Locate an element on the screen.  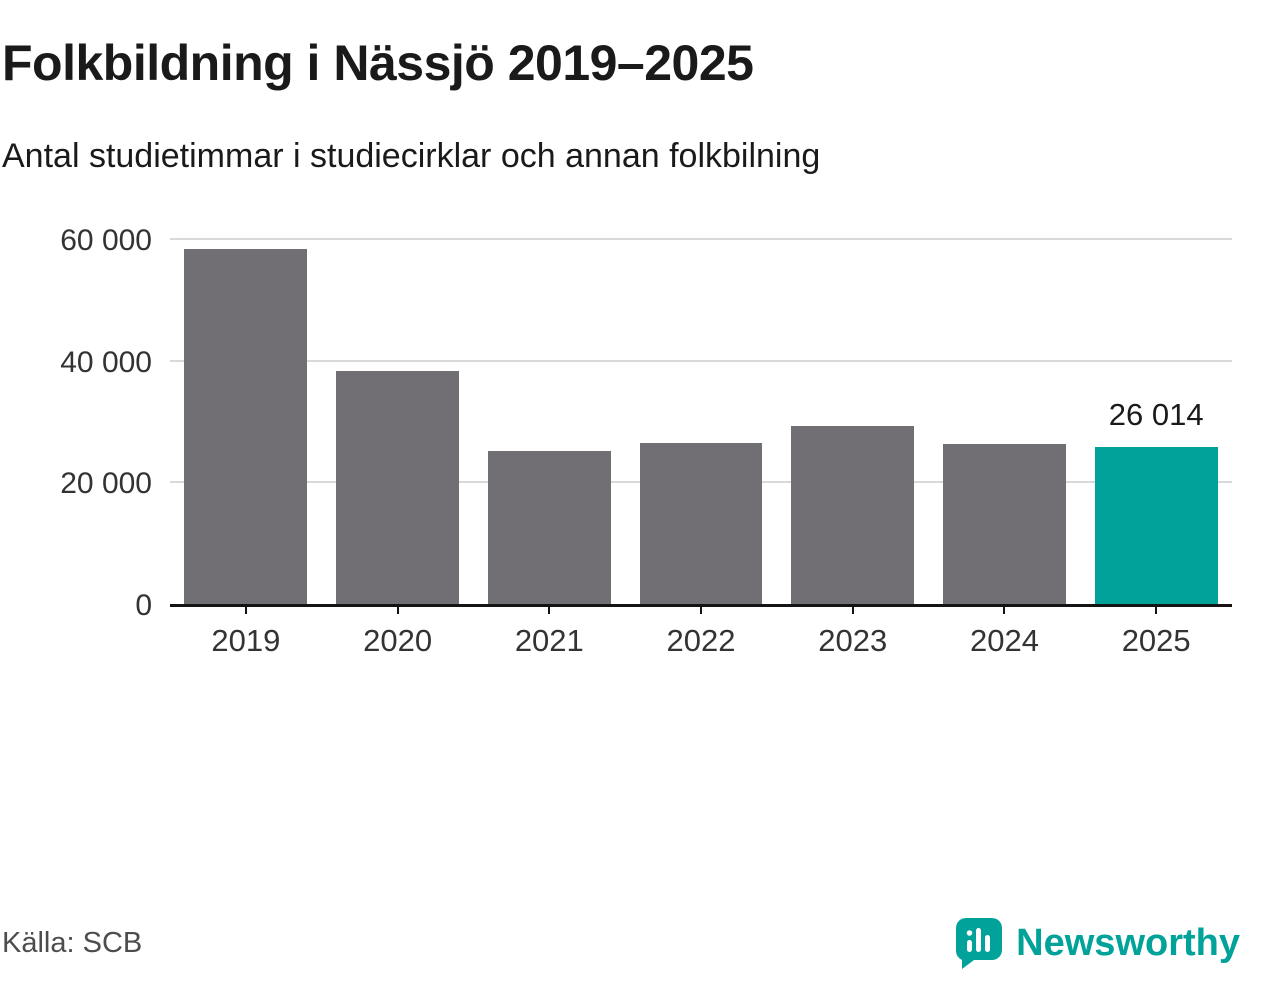
bar-column-2022: 2022 is located at coordinates (701, 449).